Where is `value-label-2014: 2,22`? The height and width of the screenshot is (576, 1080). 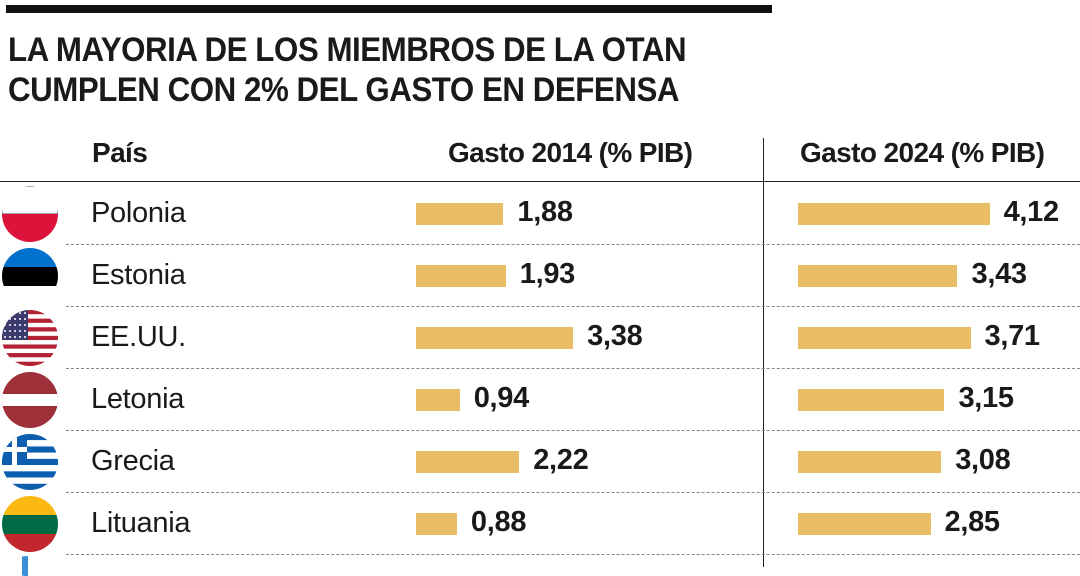 value-label-2014: 2,22 is located at coordinates (561, 460).